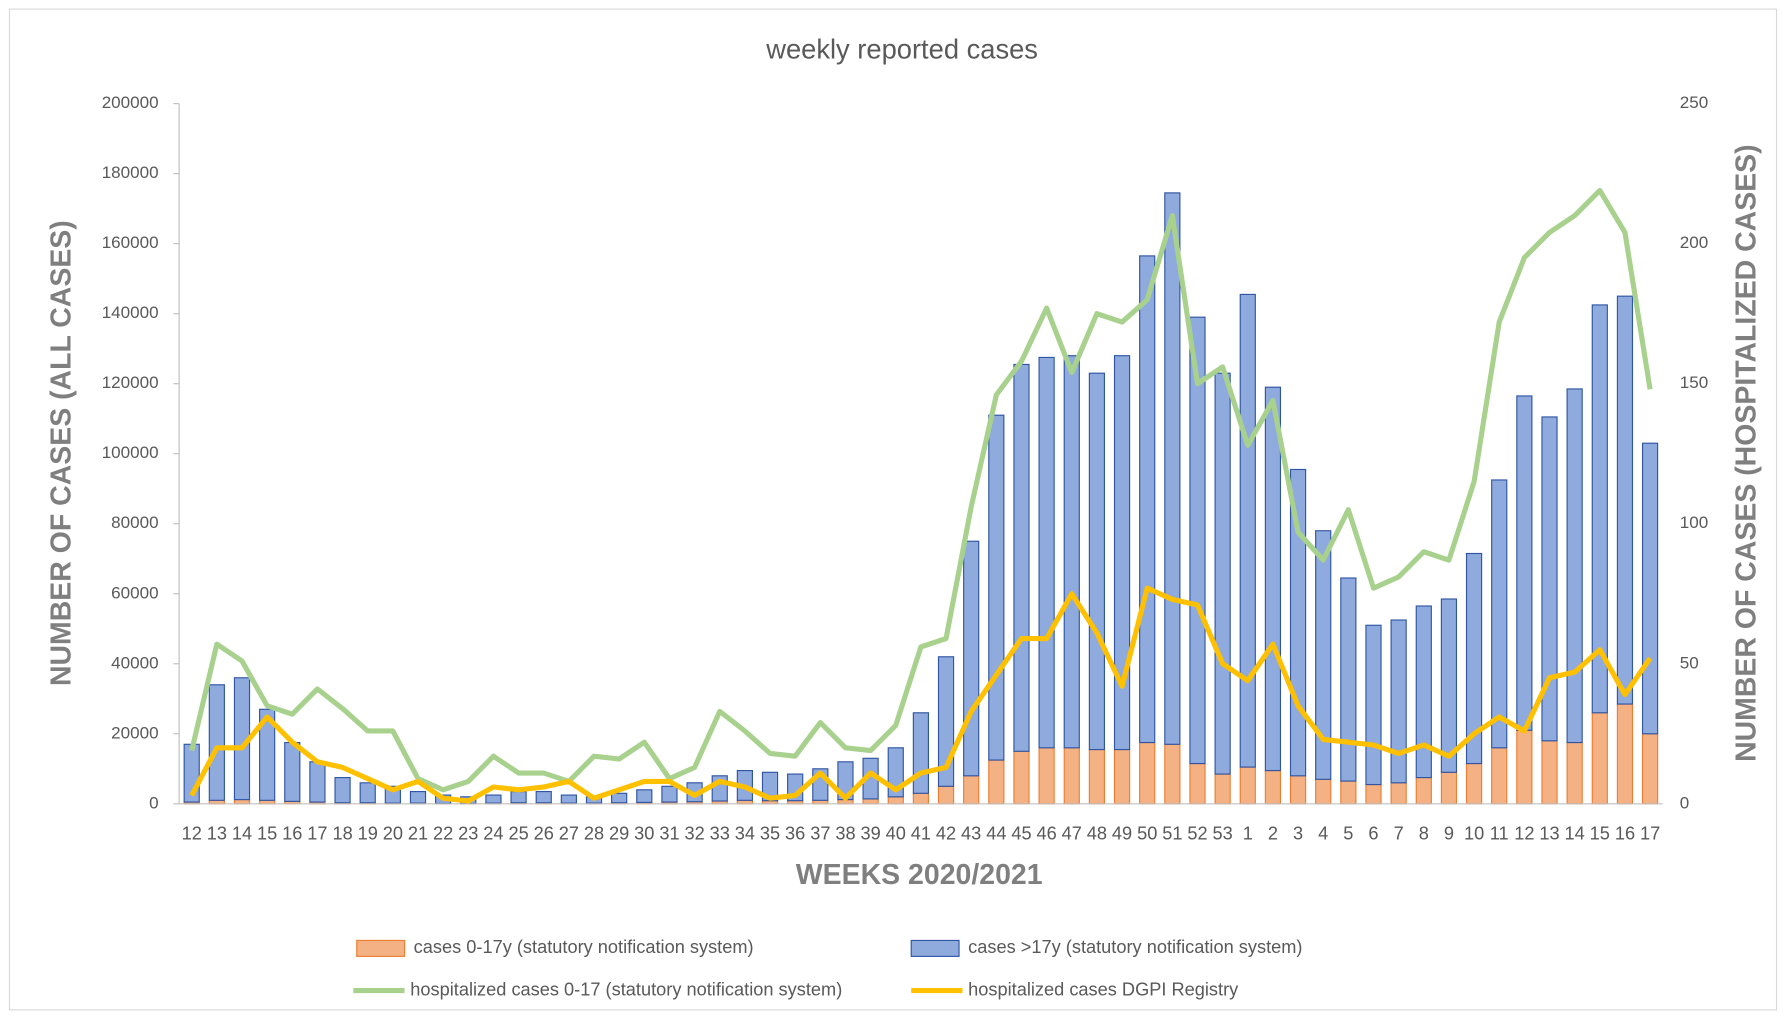  I want to click on x-tick-label: 52, so click(1197, 833).